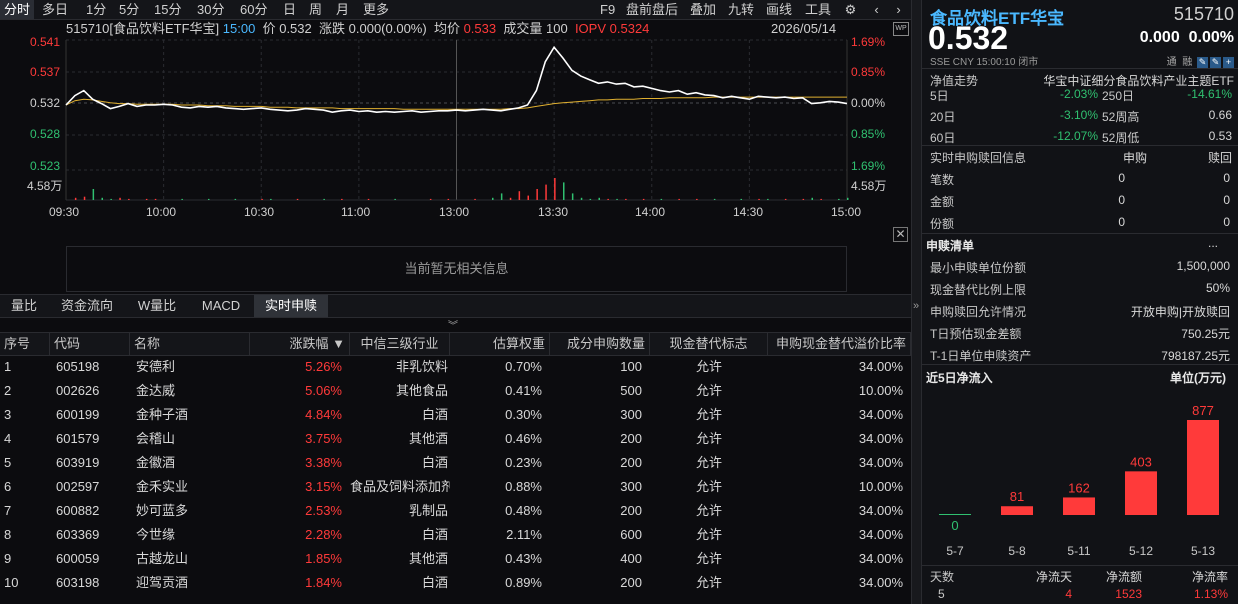  What do you see at coordinates (455, 535) in the screenshot?
I see `table-row: 8 603369 今世缘 2.28% 白酒 2.11% 600 允许 34.00%` at bounding box center [455, 535].